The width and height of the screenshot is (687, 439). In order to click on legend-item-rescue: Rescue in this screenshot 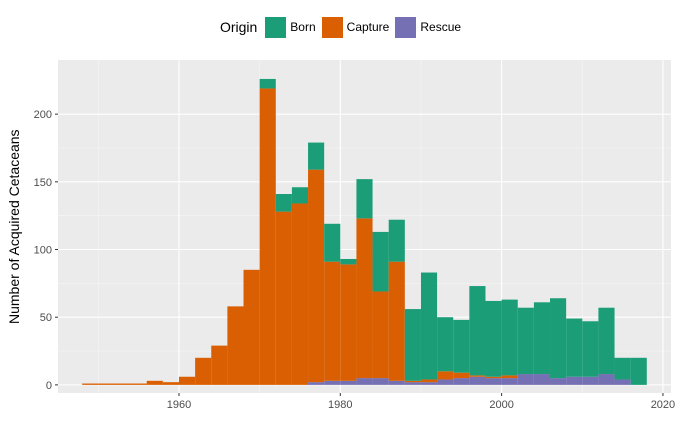, I will do `click(428, 27)`.